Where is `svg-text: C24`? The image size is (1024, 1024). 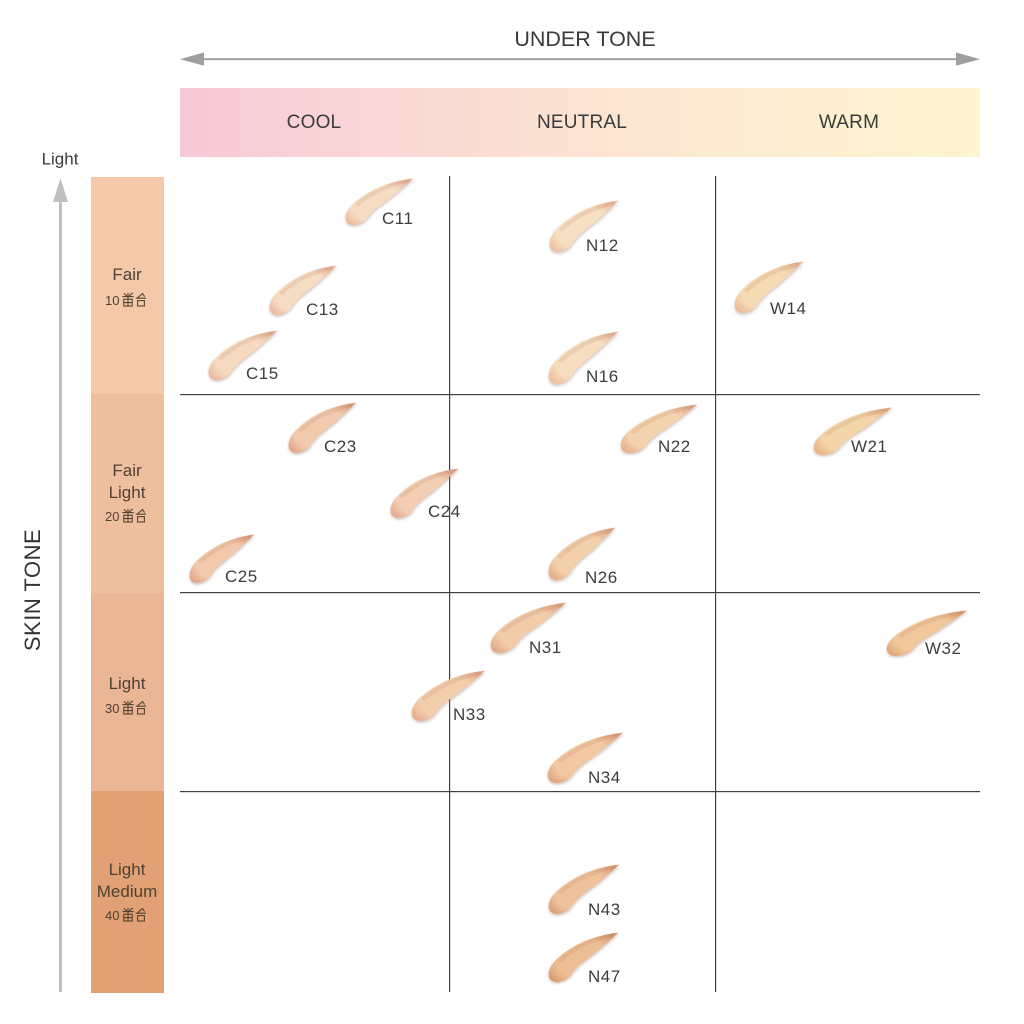 svg-text: C24 is located at coordinates (444, 511).